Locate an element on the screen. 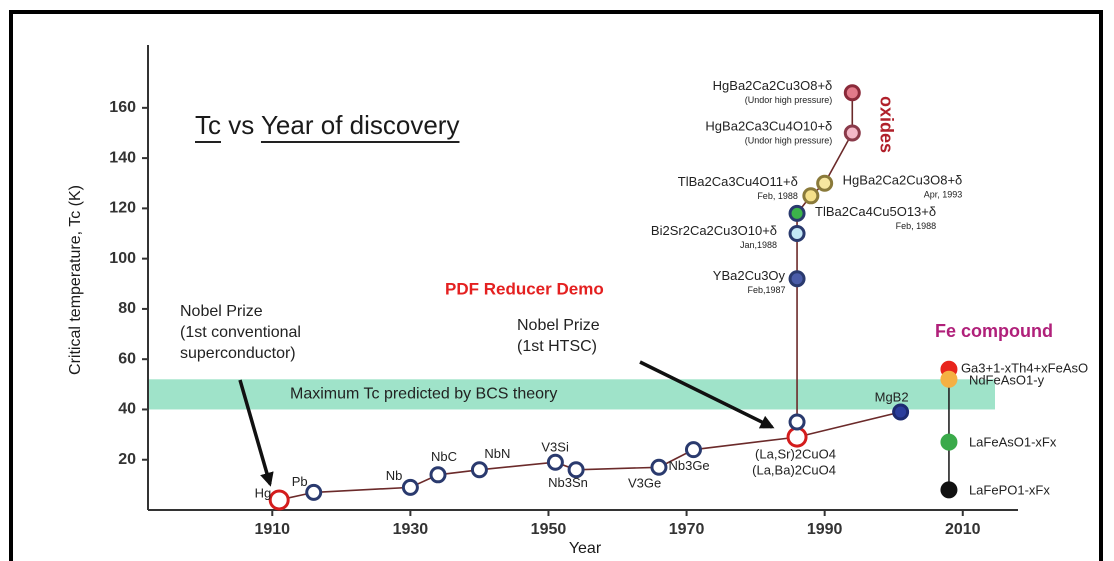 This screenshot has width=1114, height=561. y-tick-label: 160 is located at coordinates (122, 107).